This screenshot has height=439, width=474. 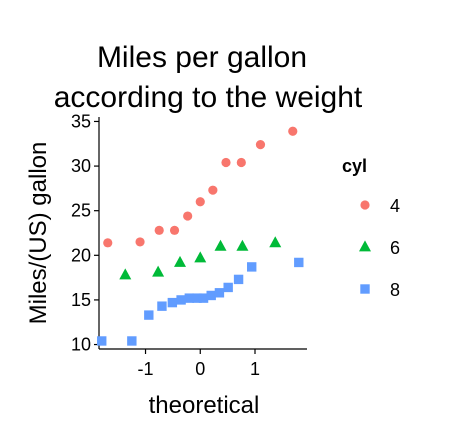 I want to click on legend: cyl 4 6 8, so click(x=371, y=228).